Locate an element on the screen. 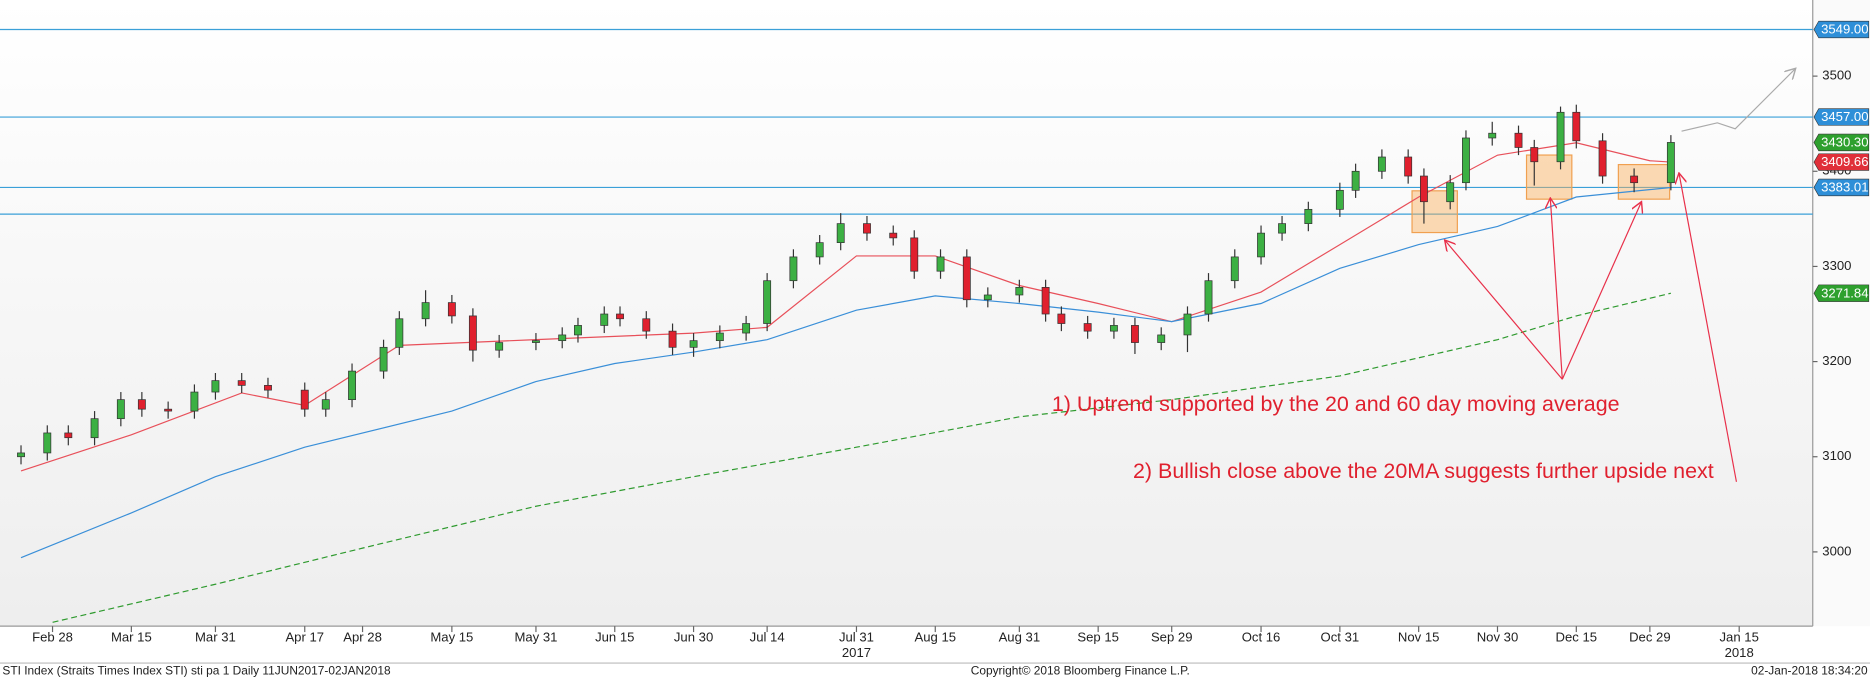 This screenshot has height=680, width=1870. y-tick-label: 3200 is located at coordinates (1836, 360).